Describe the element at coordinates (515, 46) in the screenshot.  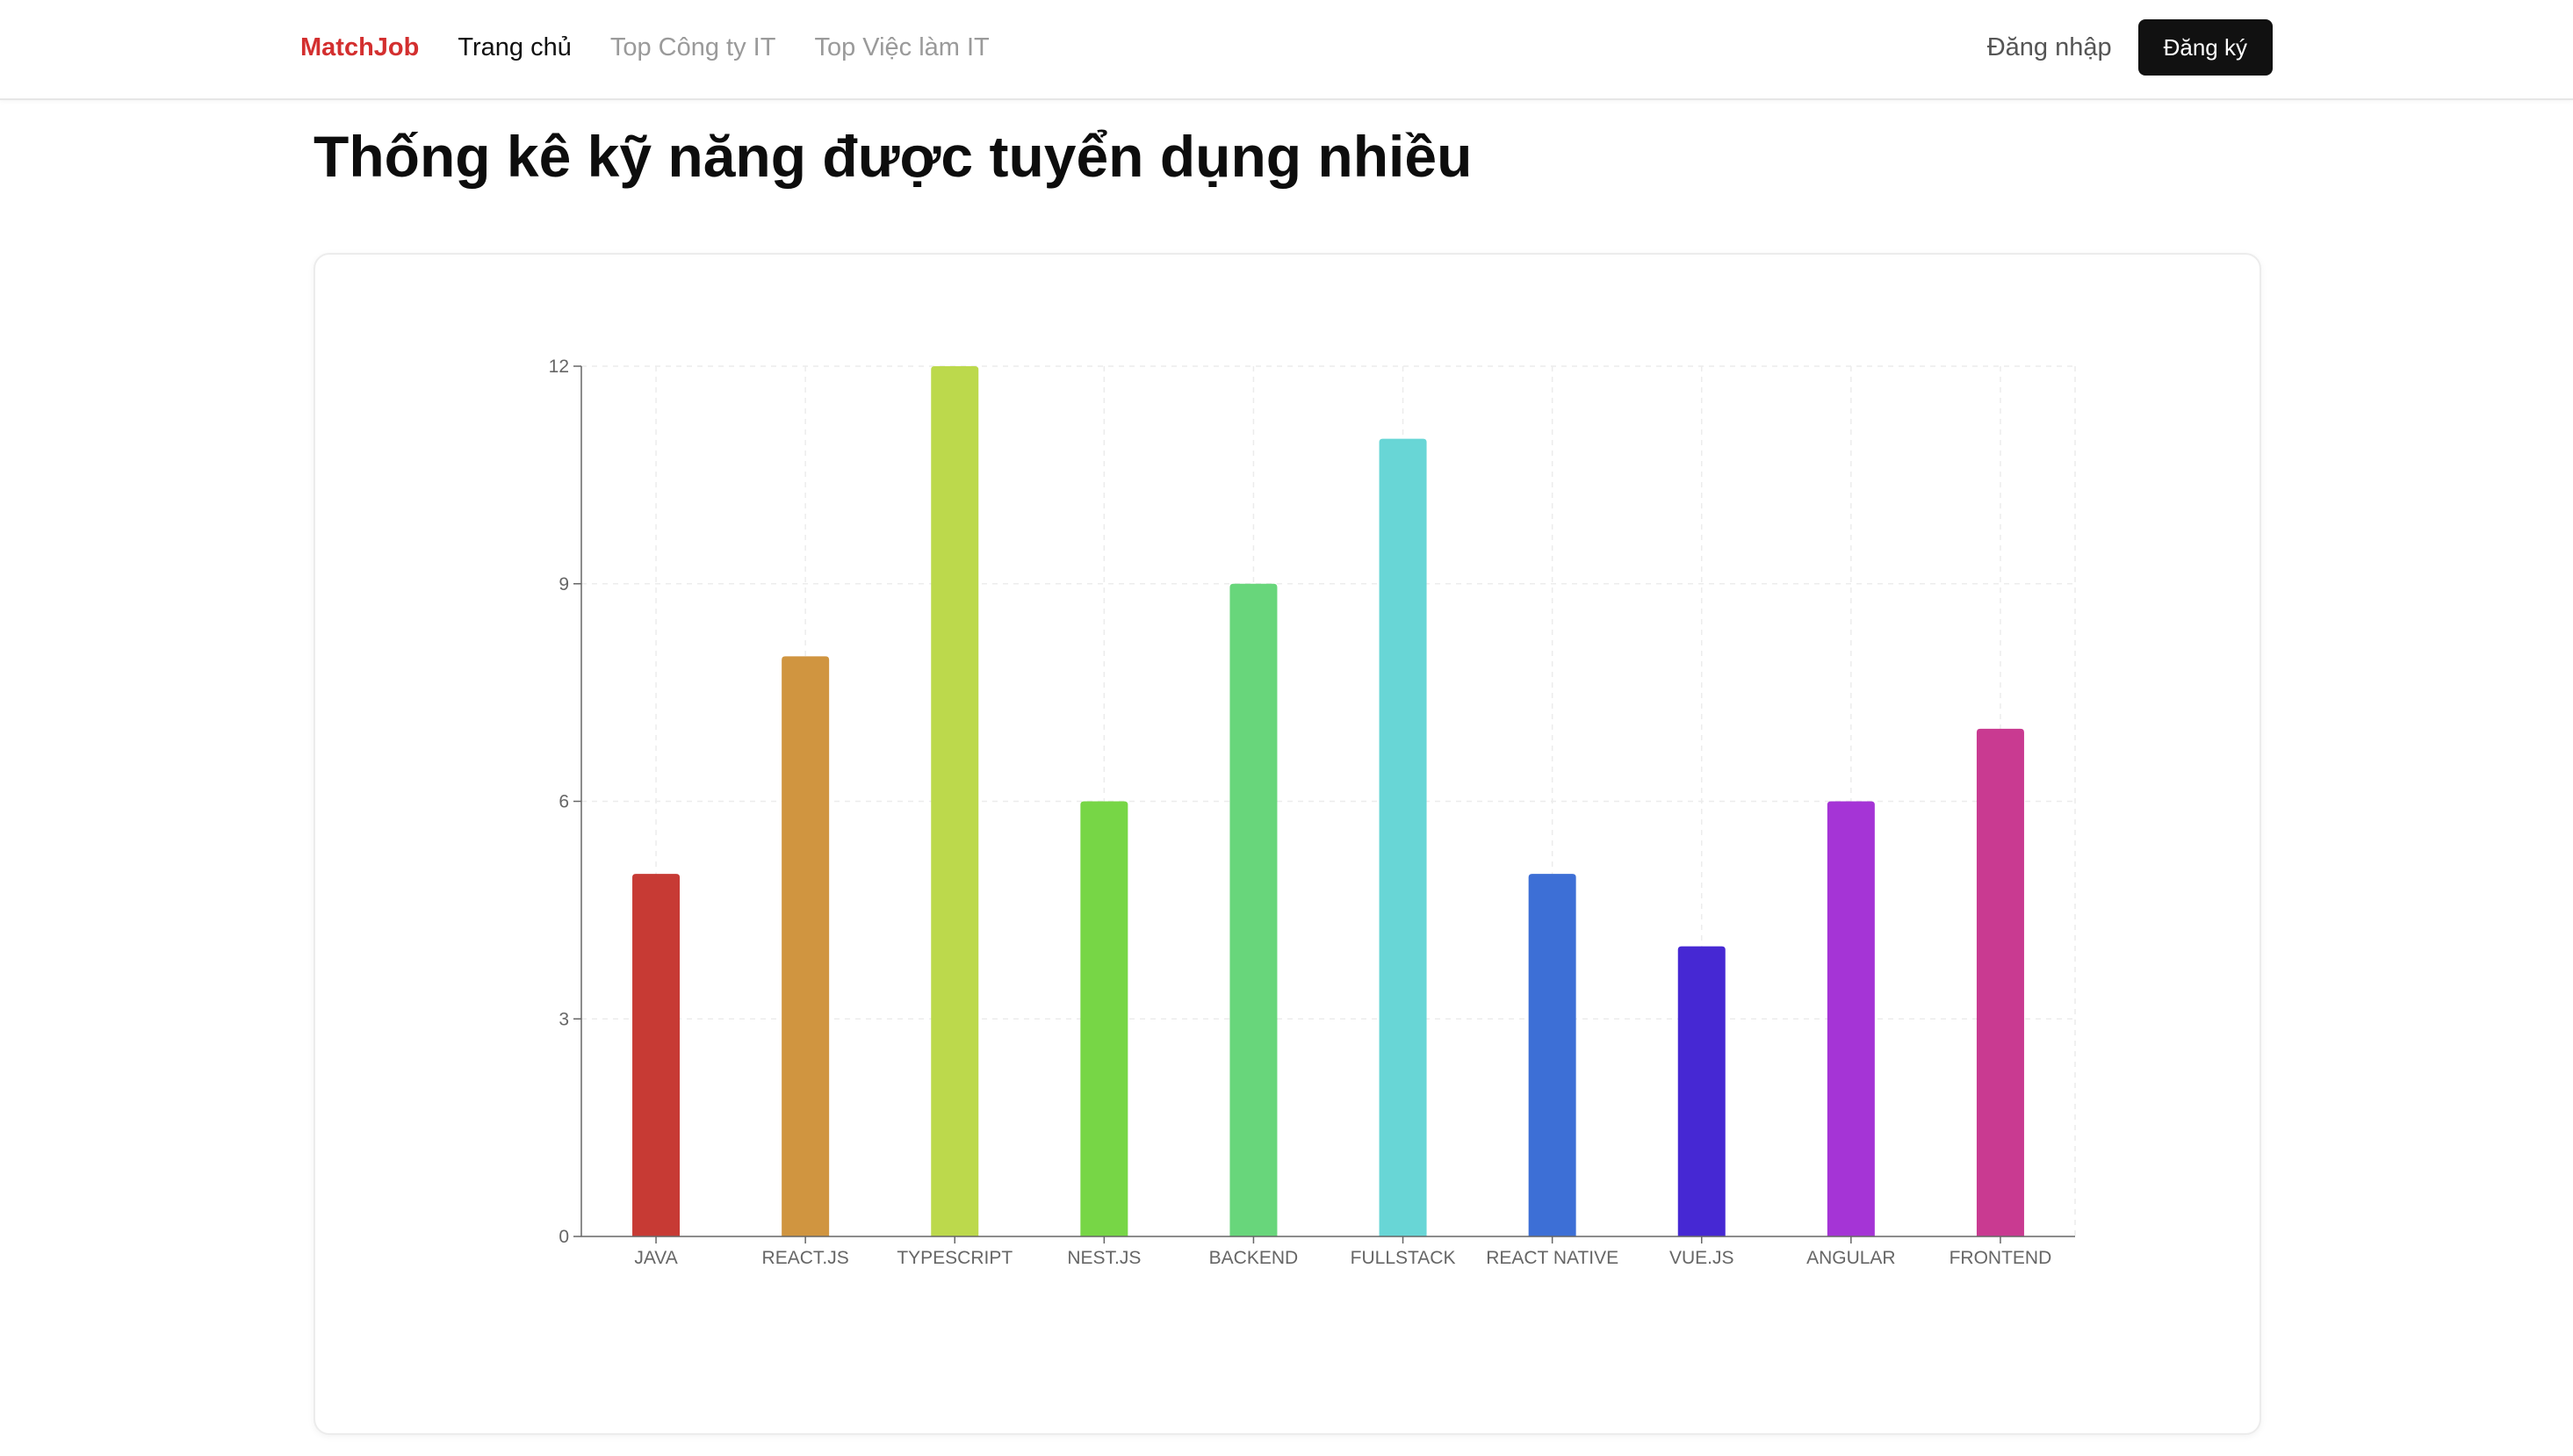
I see `nav-item-home: Trang chủ` at that location.